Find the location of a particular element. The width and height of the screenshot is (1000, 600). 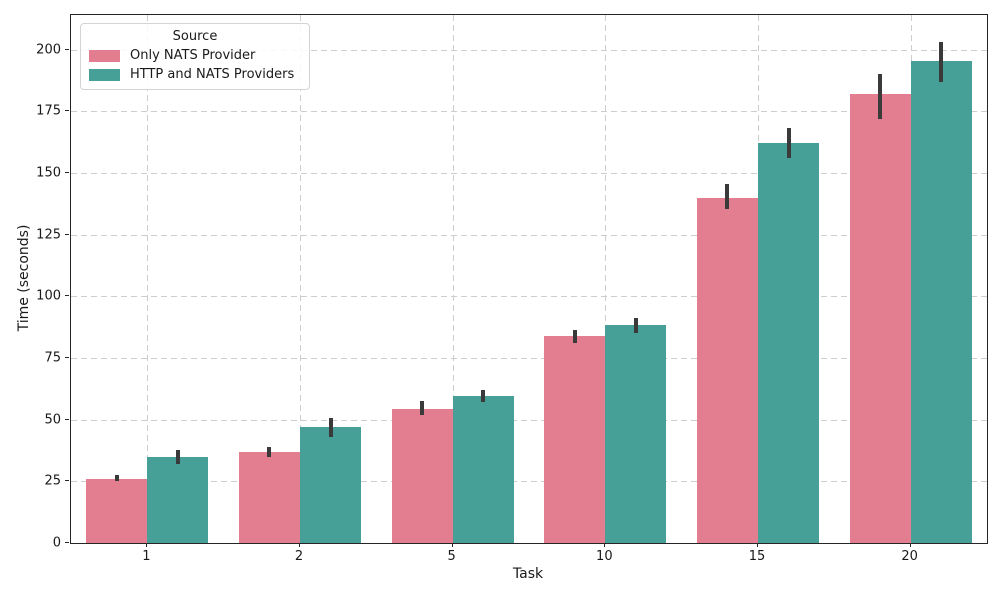

y-tick-label: 75 is located at coordinates (52, 358).